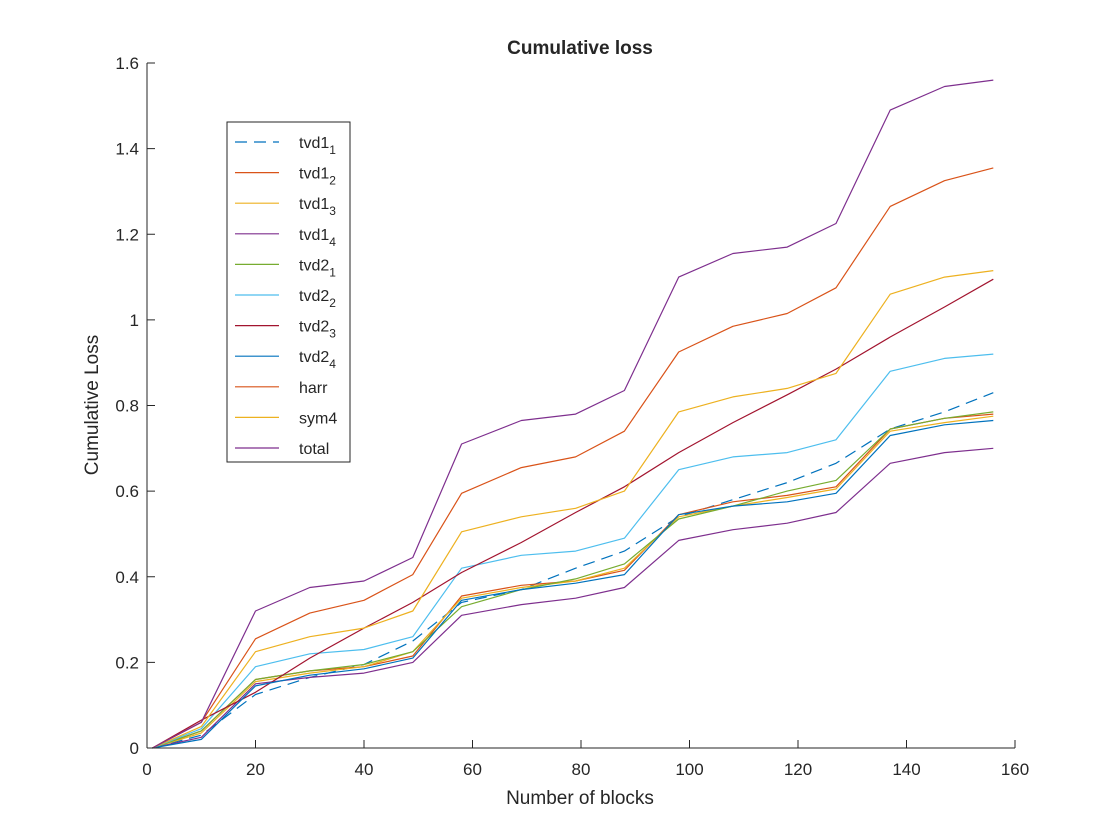  What do you see at coordinates (134, 748) in the screenshot?
I see `y-tick-label: 0` at bounding box center [134, 748].